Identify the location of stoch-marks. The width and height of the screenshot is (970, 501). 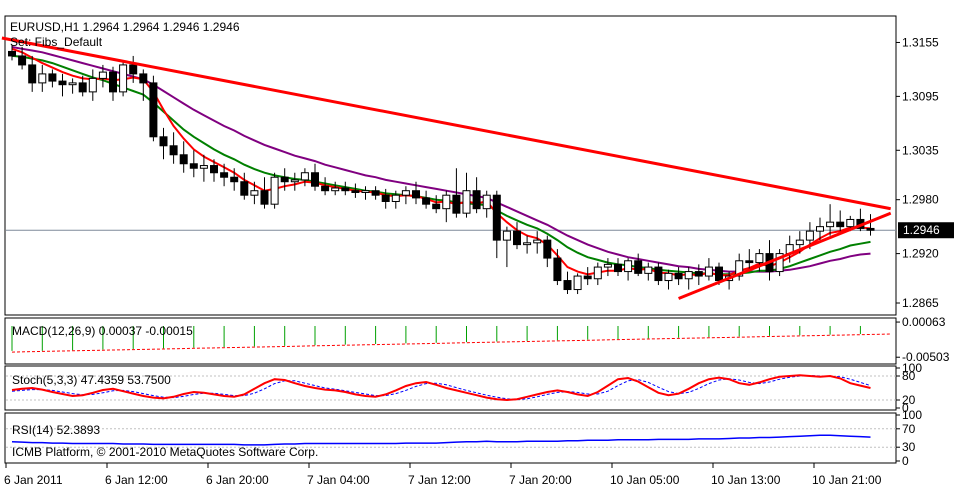
(451, 388).